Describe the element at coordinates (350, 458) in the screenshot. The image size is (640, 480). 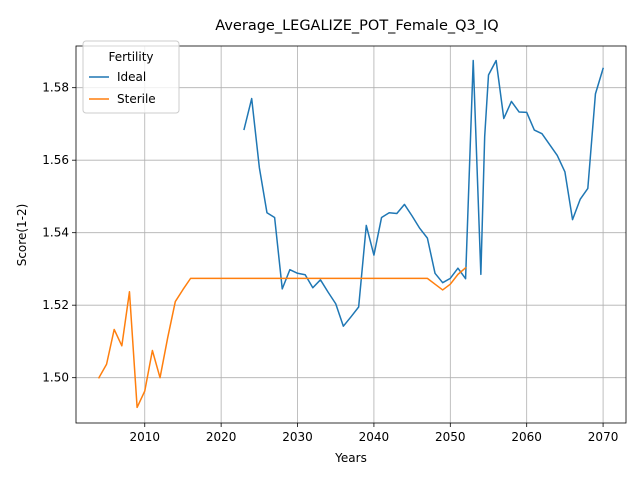
I see `x-axis-label: Years` at that location.